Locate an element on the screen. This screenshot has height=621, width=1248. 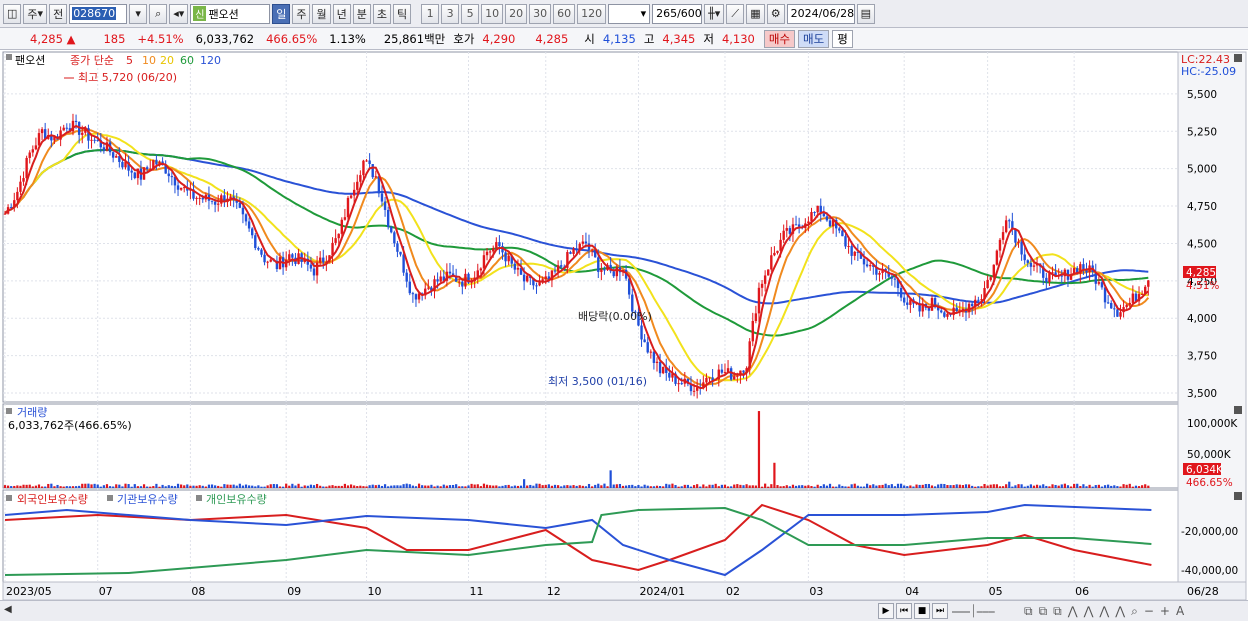
interval-5: 5 is located at coordinates (470, 13).